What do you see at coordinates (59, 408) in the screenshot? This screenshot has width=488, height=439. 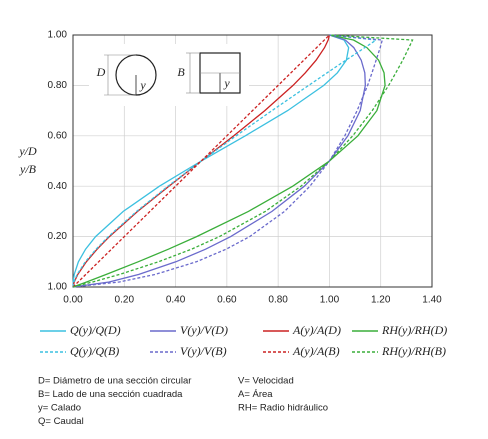 I see `note: y= Calado` at bounding box center [59, 408].